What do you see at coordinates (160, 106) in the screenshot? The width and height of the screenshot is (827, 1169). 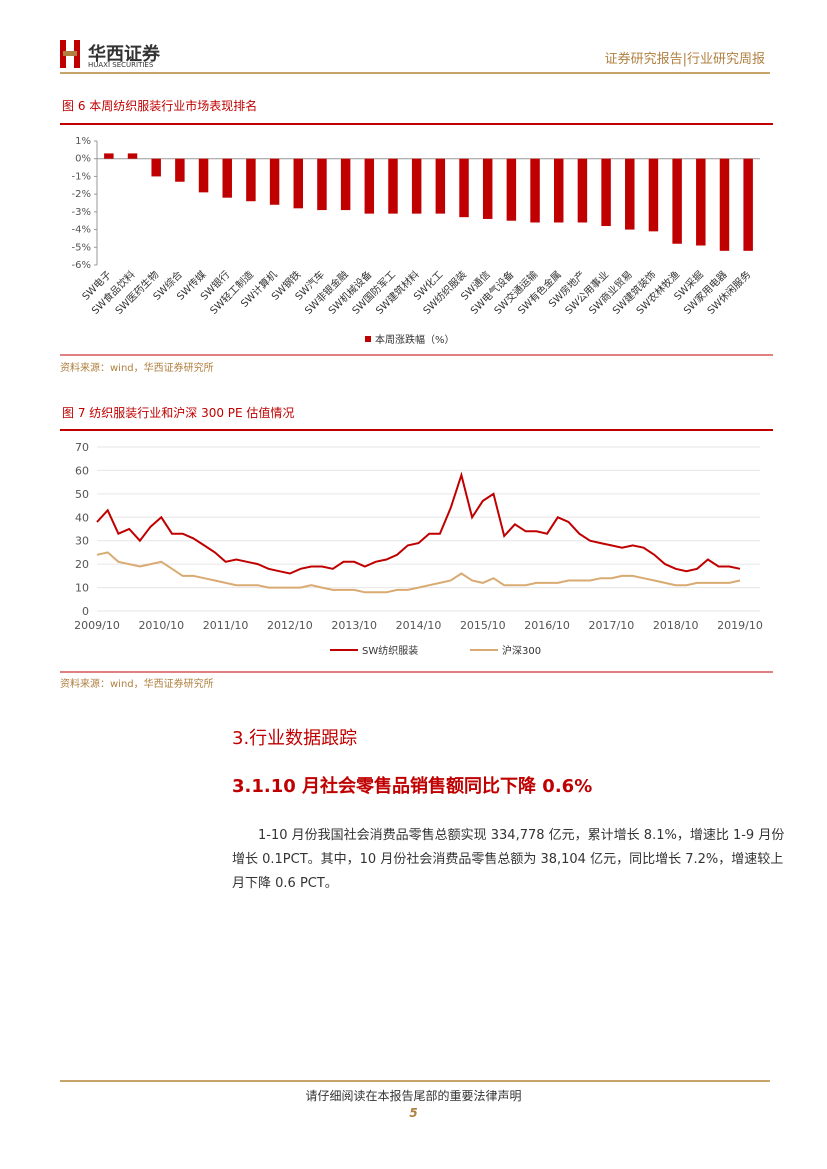 I see `figure-caption: 图 6 本周纺织服装行业市场表现排名` at bounding box center [160, 106].